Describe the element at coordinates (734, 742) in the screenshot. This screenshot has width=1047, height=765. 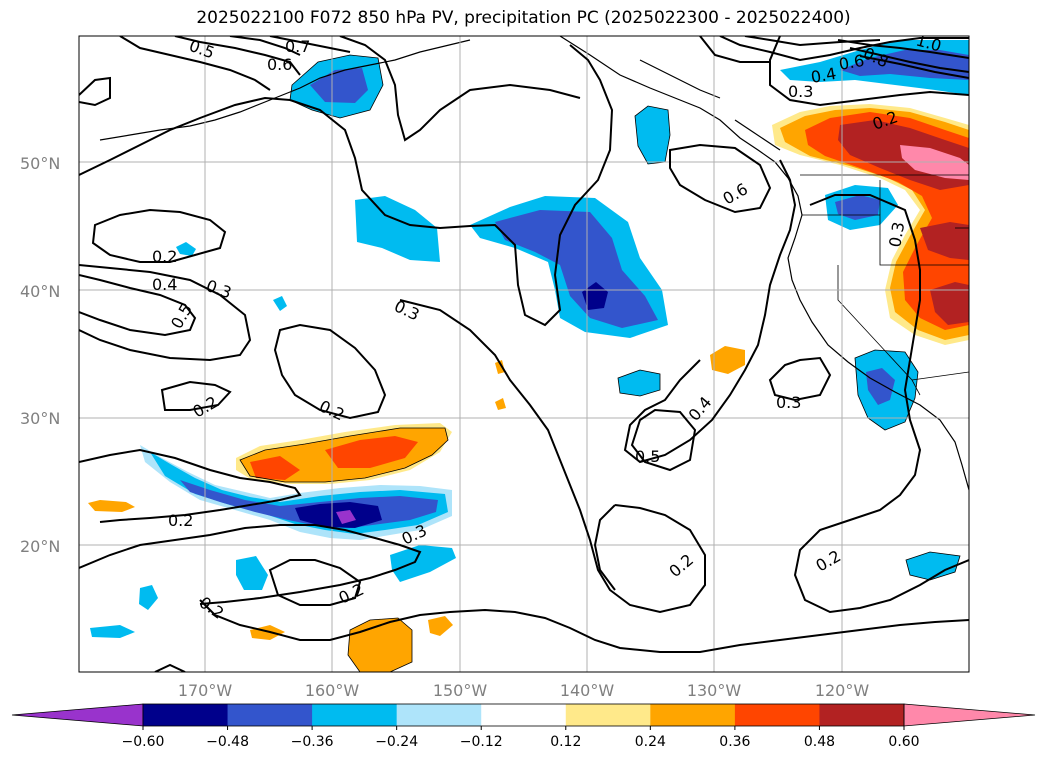
I see `colorbar-tick-label: 0.36` at that location.